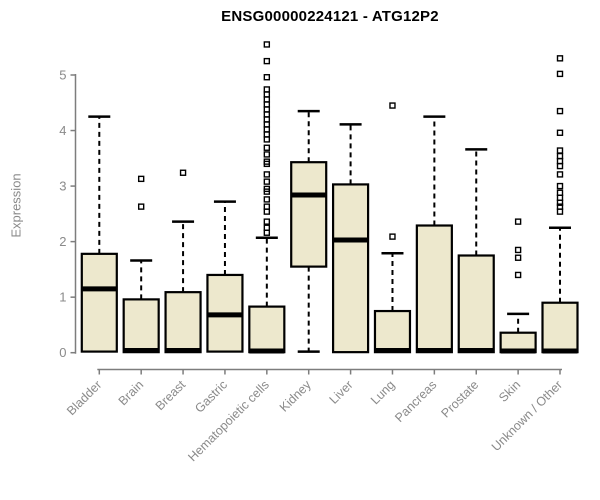  I want to click on y-tick-label: 2, so click(62, 241).